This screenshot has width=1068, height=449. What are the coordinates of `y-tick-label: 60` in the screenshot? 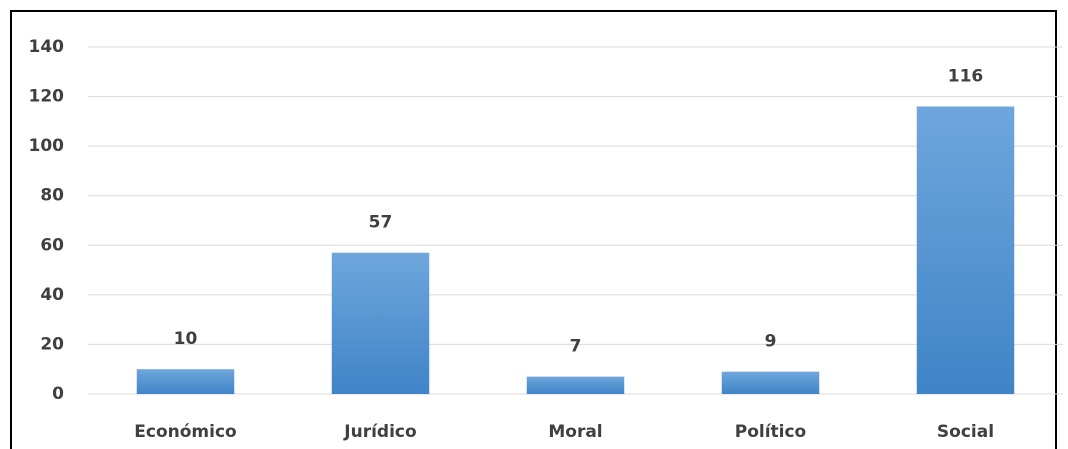 It's located at (52, 245).